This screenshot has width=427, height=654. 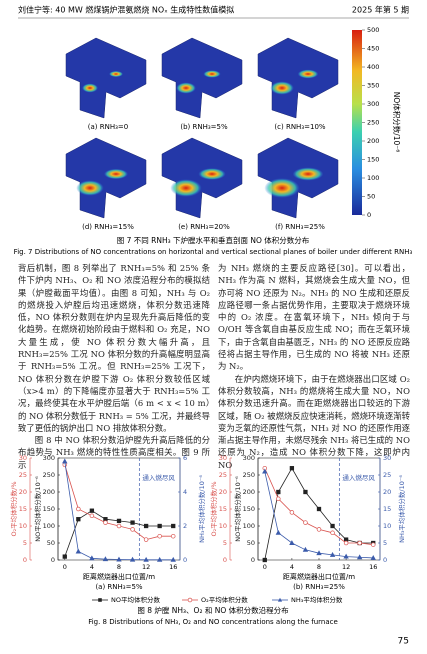 I want to click on colorbar-label: NO体积分数/10⁻⁶, so click(x=397, y=122).